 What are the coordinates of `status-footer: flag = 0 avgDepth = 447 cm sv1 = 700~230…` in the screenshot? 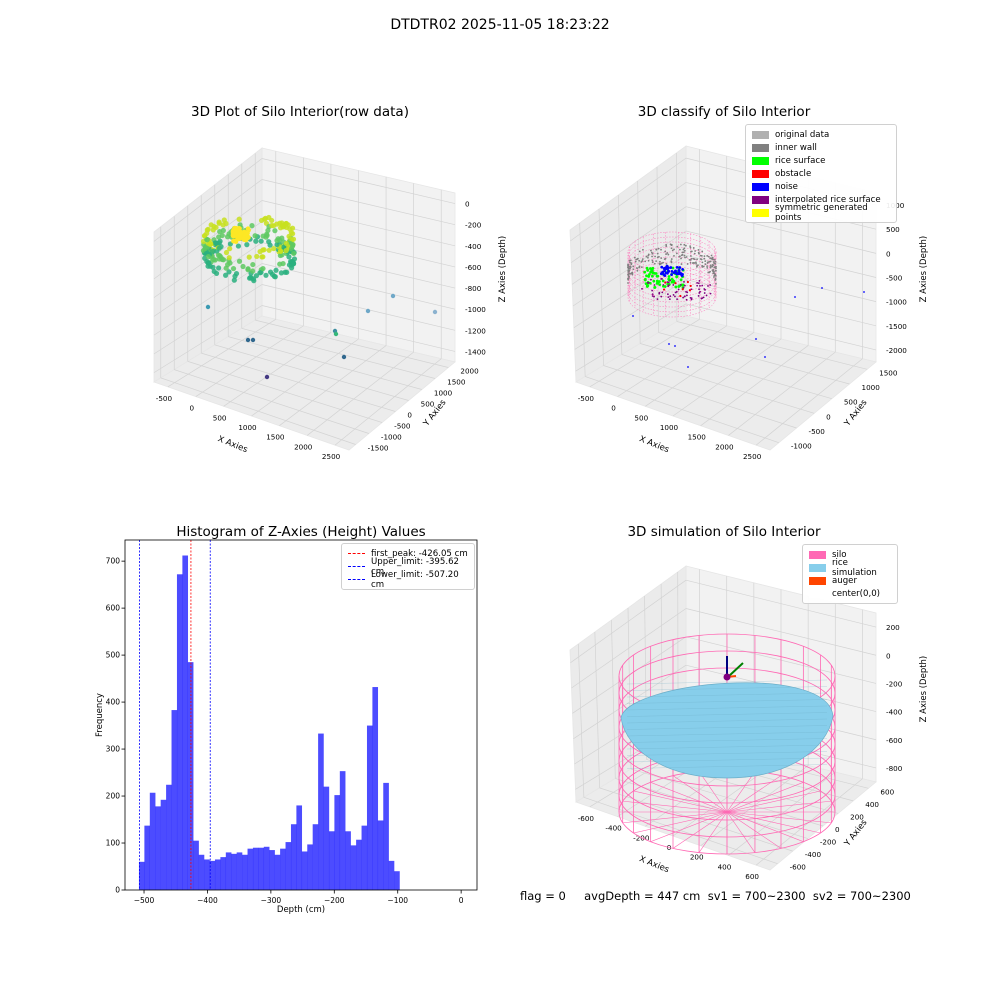 It's located at (715, 896).